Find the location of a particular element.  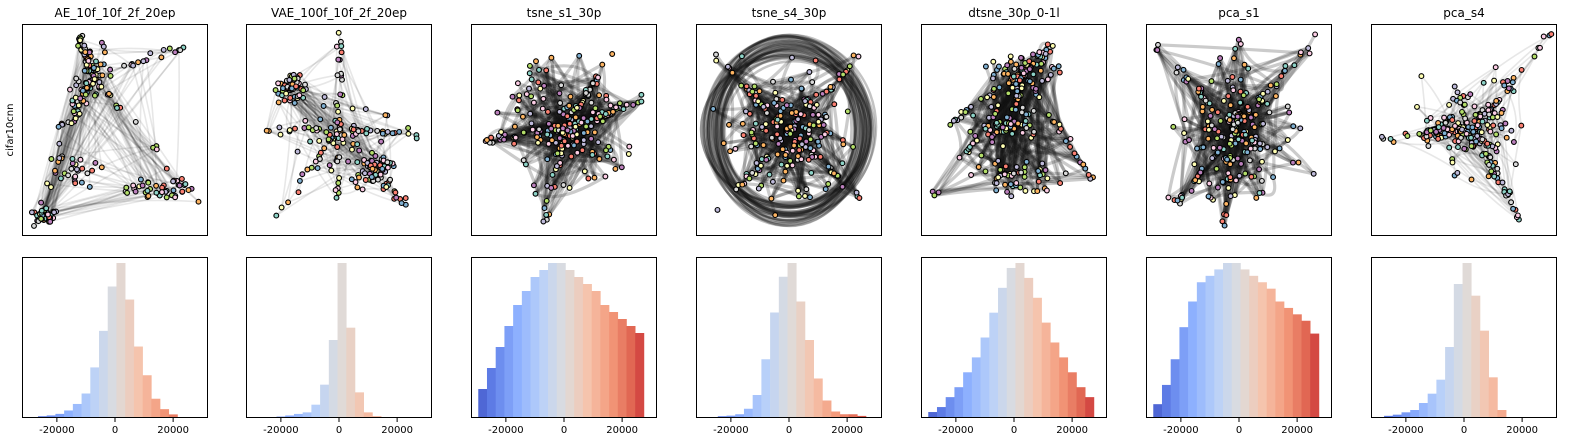

projection-scatter is located at coordinates (341, 124).